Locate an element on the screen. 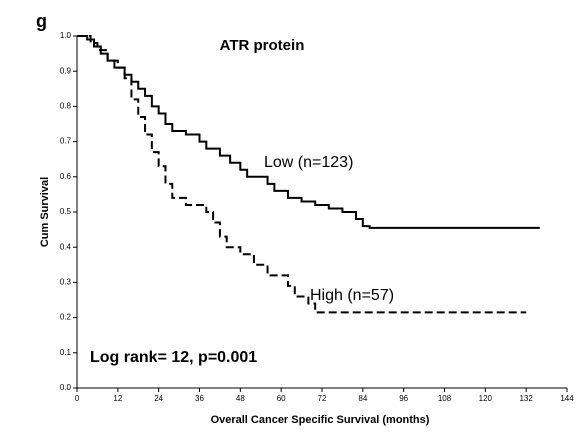 Image resolution: width=587 pixels, height=433 pixels. y-tick-label: 0.4 is located at coordinates (66, 246).